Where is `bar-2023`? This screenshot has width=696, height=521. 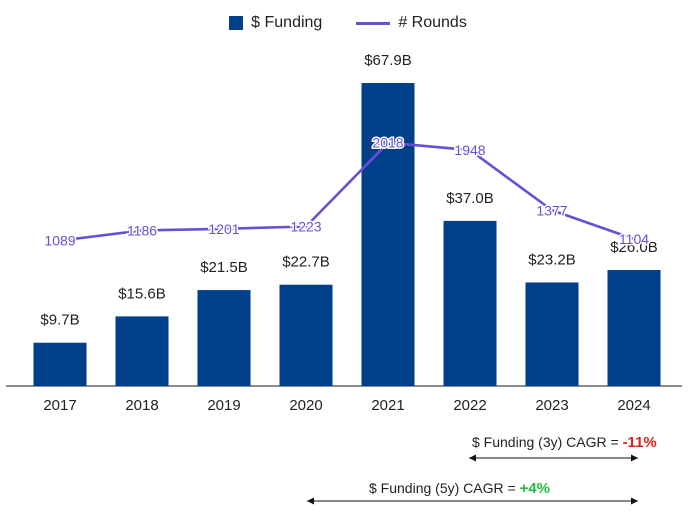 bar-2023 is located at coordinates (552, 334).